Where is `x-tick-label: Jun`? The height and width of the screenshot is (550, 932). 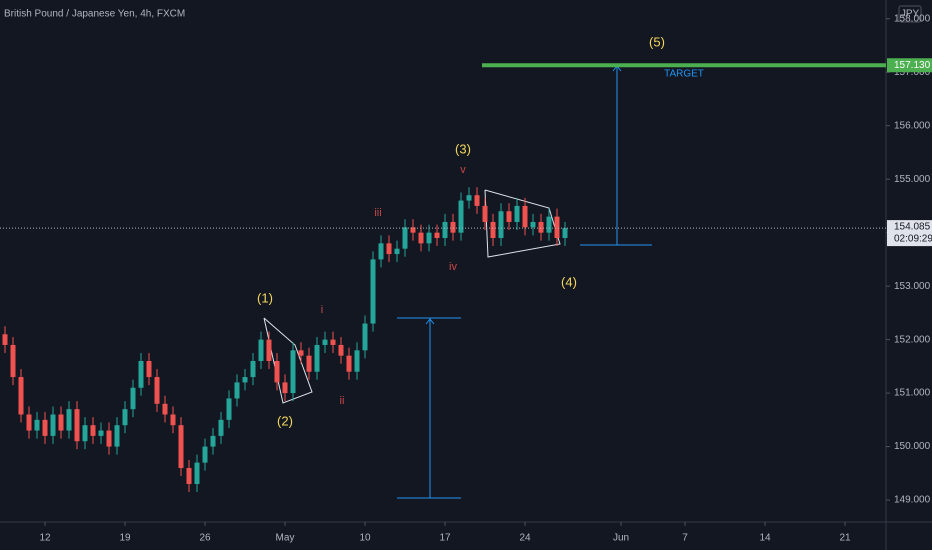
x-tick-label: Jun is located at coordinates (621, 538).